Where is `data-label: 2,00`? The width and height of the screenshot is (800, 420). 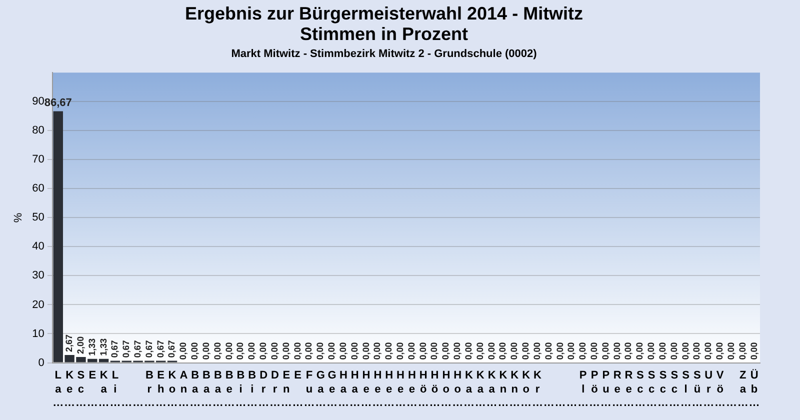
data-label: 2,00 is located at coordinates (80, 345).